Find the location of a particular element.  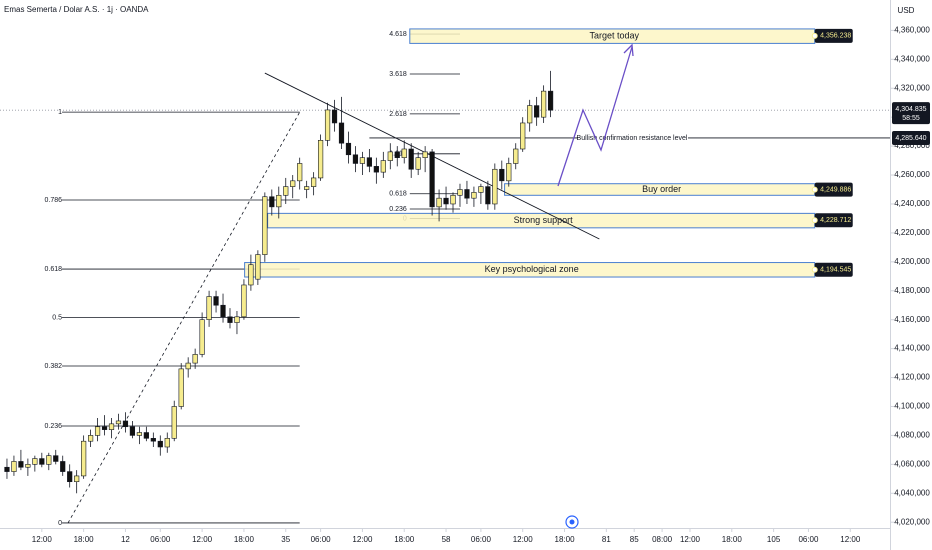

y-tick-label: 4,040,000 is located at coordinates (912, 492).